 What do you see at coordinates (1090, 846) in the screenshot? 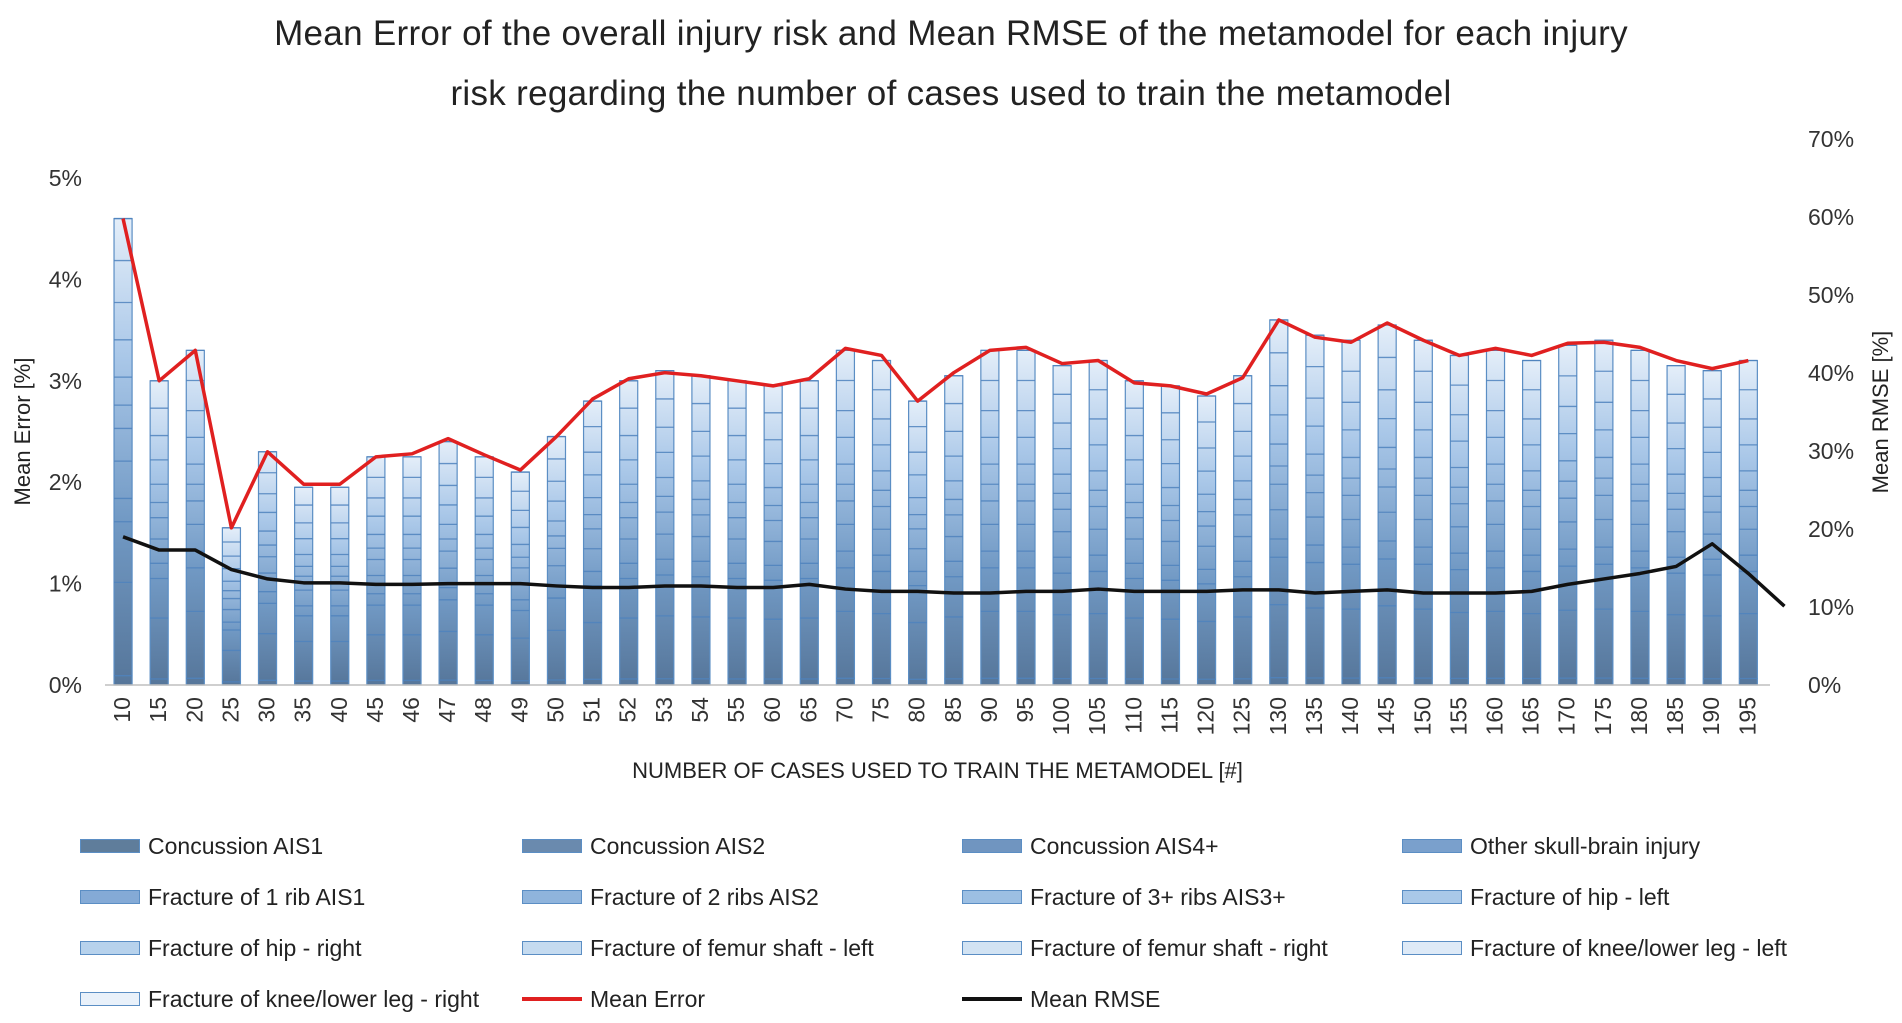
I see `legend-item: Concussion AIS4+` at bounding box center [1090, 846].